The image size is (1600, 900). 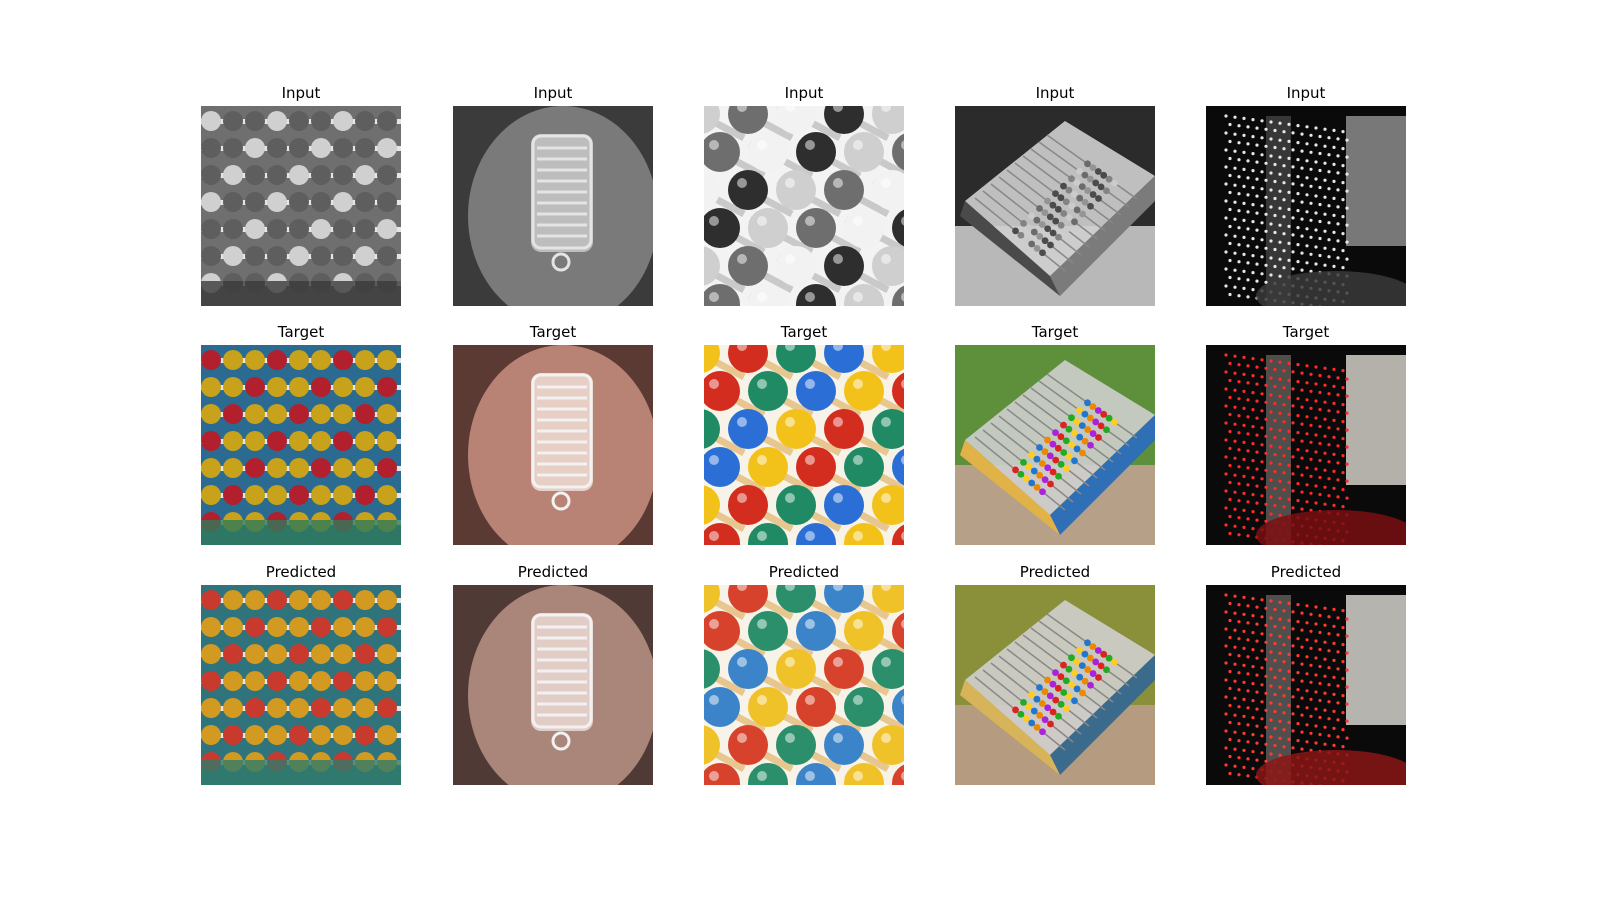 I want to click on wooden-abacus-gray-image, so click(x=1055, y=206).